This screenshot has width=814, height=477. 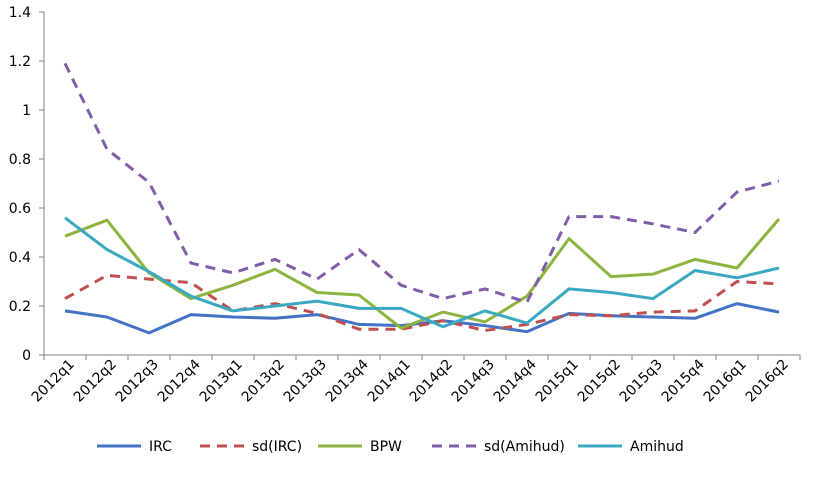 I want to click on x-tick-label: 2015q2, so click(x=599, y=381).